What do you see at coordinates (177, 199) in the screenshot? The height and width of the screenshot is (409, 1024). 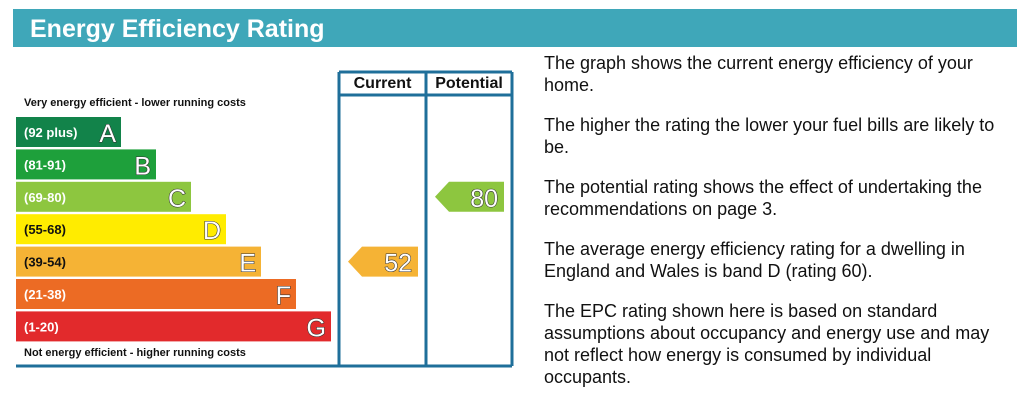 I see `band-letter-c: C` at bounding box center [177, 199].